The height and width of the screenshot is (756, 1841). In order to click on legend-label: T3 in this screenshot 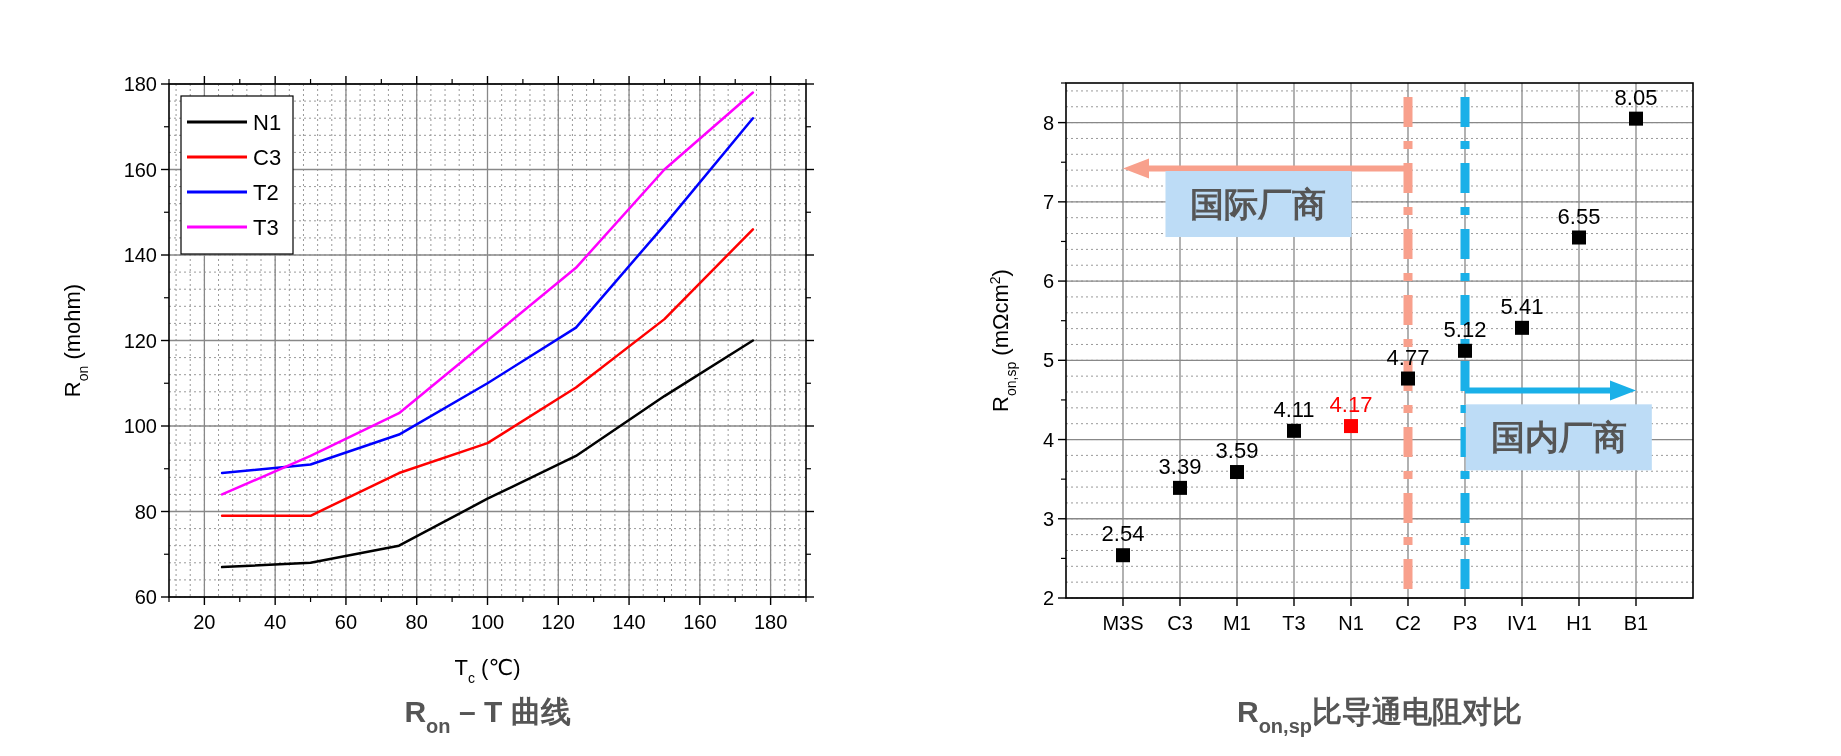, I will do `click(266, 227)`.